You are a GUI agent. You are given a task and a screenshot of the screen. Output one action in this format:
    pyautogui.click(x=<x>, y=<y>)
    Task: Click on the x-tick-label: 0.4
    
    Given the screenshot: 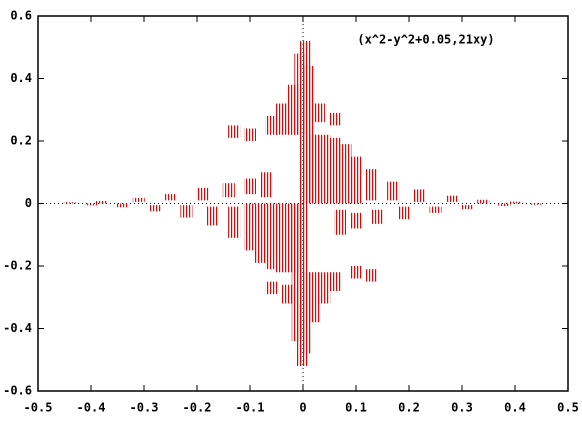 What is the action you would take?
    pyautogui.click(x=515, y=408)
    